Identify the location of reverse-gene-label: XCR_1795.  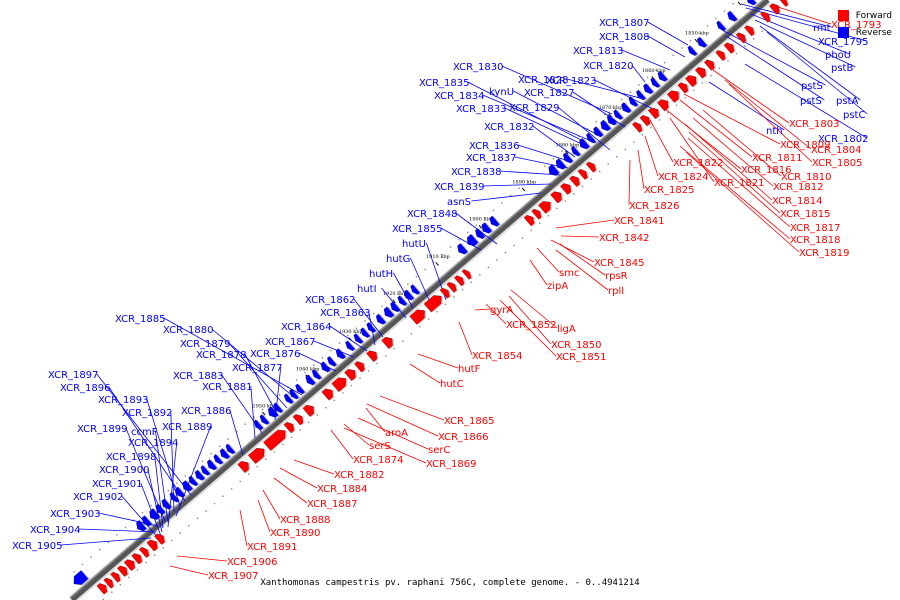
(843, 42).